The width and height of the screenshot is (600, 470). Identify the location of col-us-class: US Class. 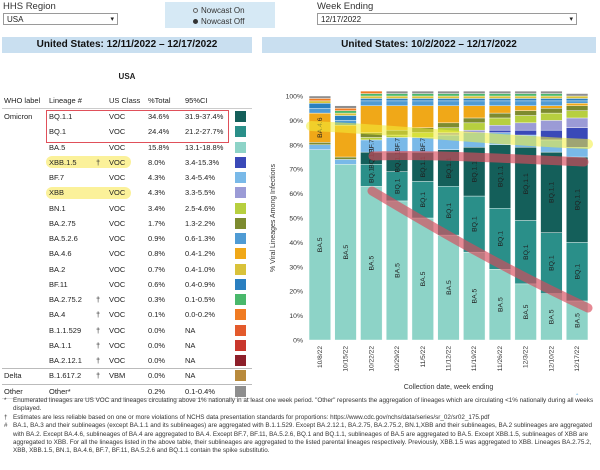
(125, 100).